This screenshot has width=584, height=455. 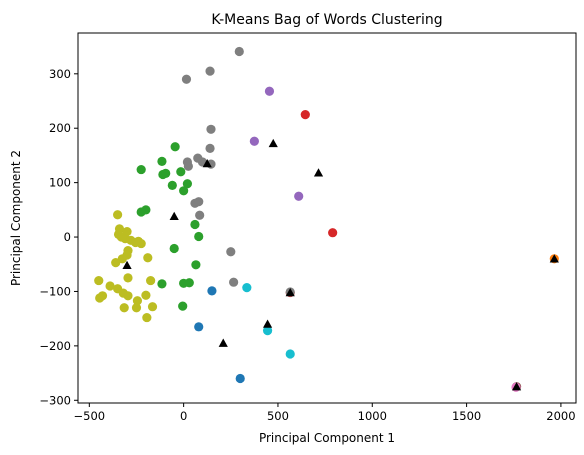 I want to click on y-tick-label: 100, so click(x=60, y=183).